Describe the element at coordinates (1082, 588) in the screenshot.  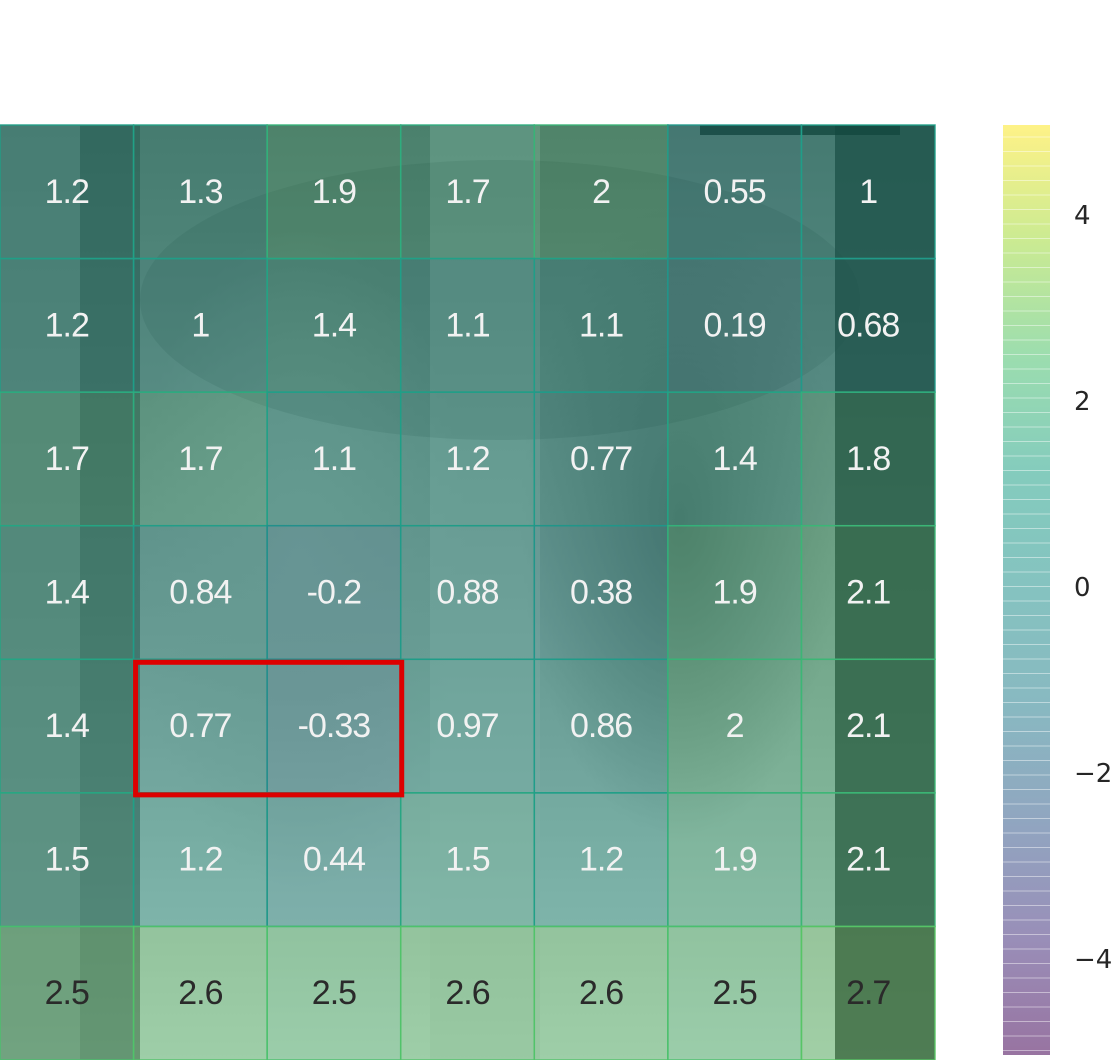
I see `colorbar-tick-label: 0` at that location.